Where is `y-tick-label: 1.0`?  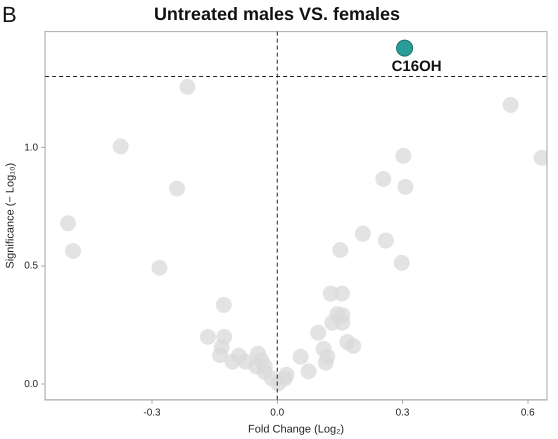 y-tick-label: 1.0 is located at coordinates (31, 148).